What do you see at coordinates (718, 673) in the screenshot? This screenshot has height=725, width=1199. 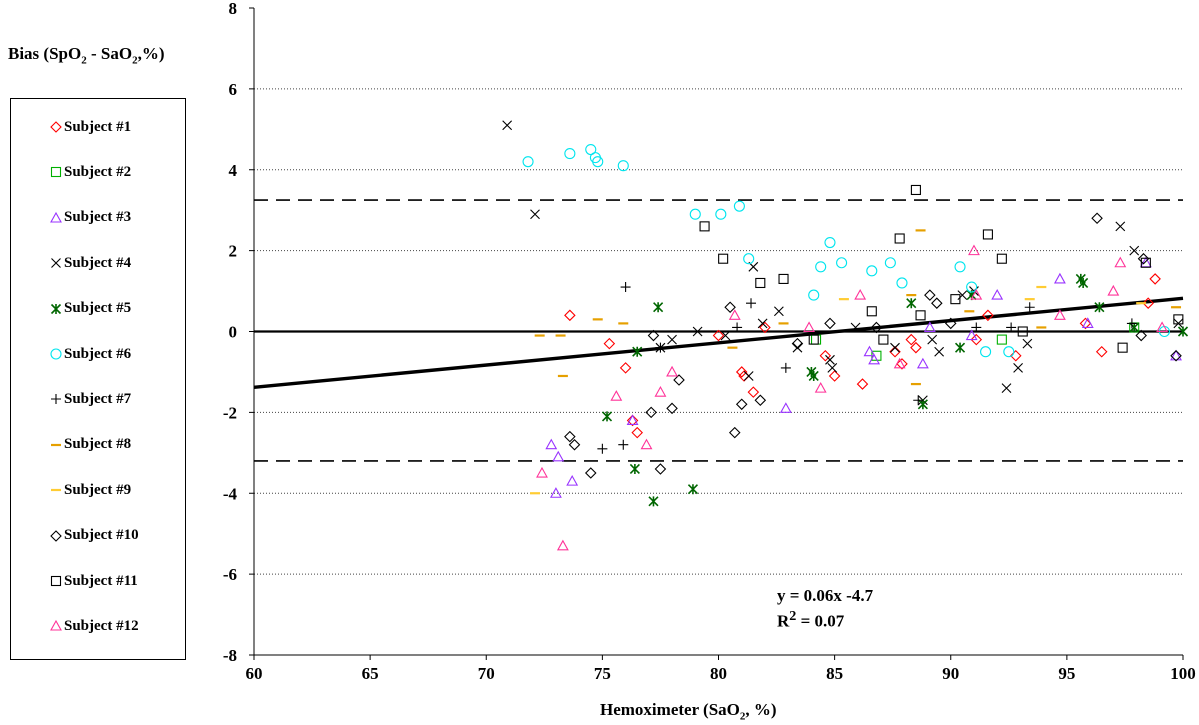 I see `x-tick-label: 80` at bounding box center [718, 673].